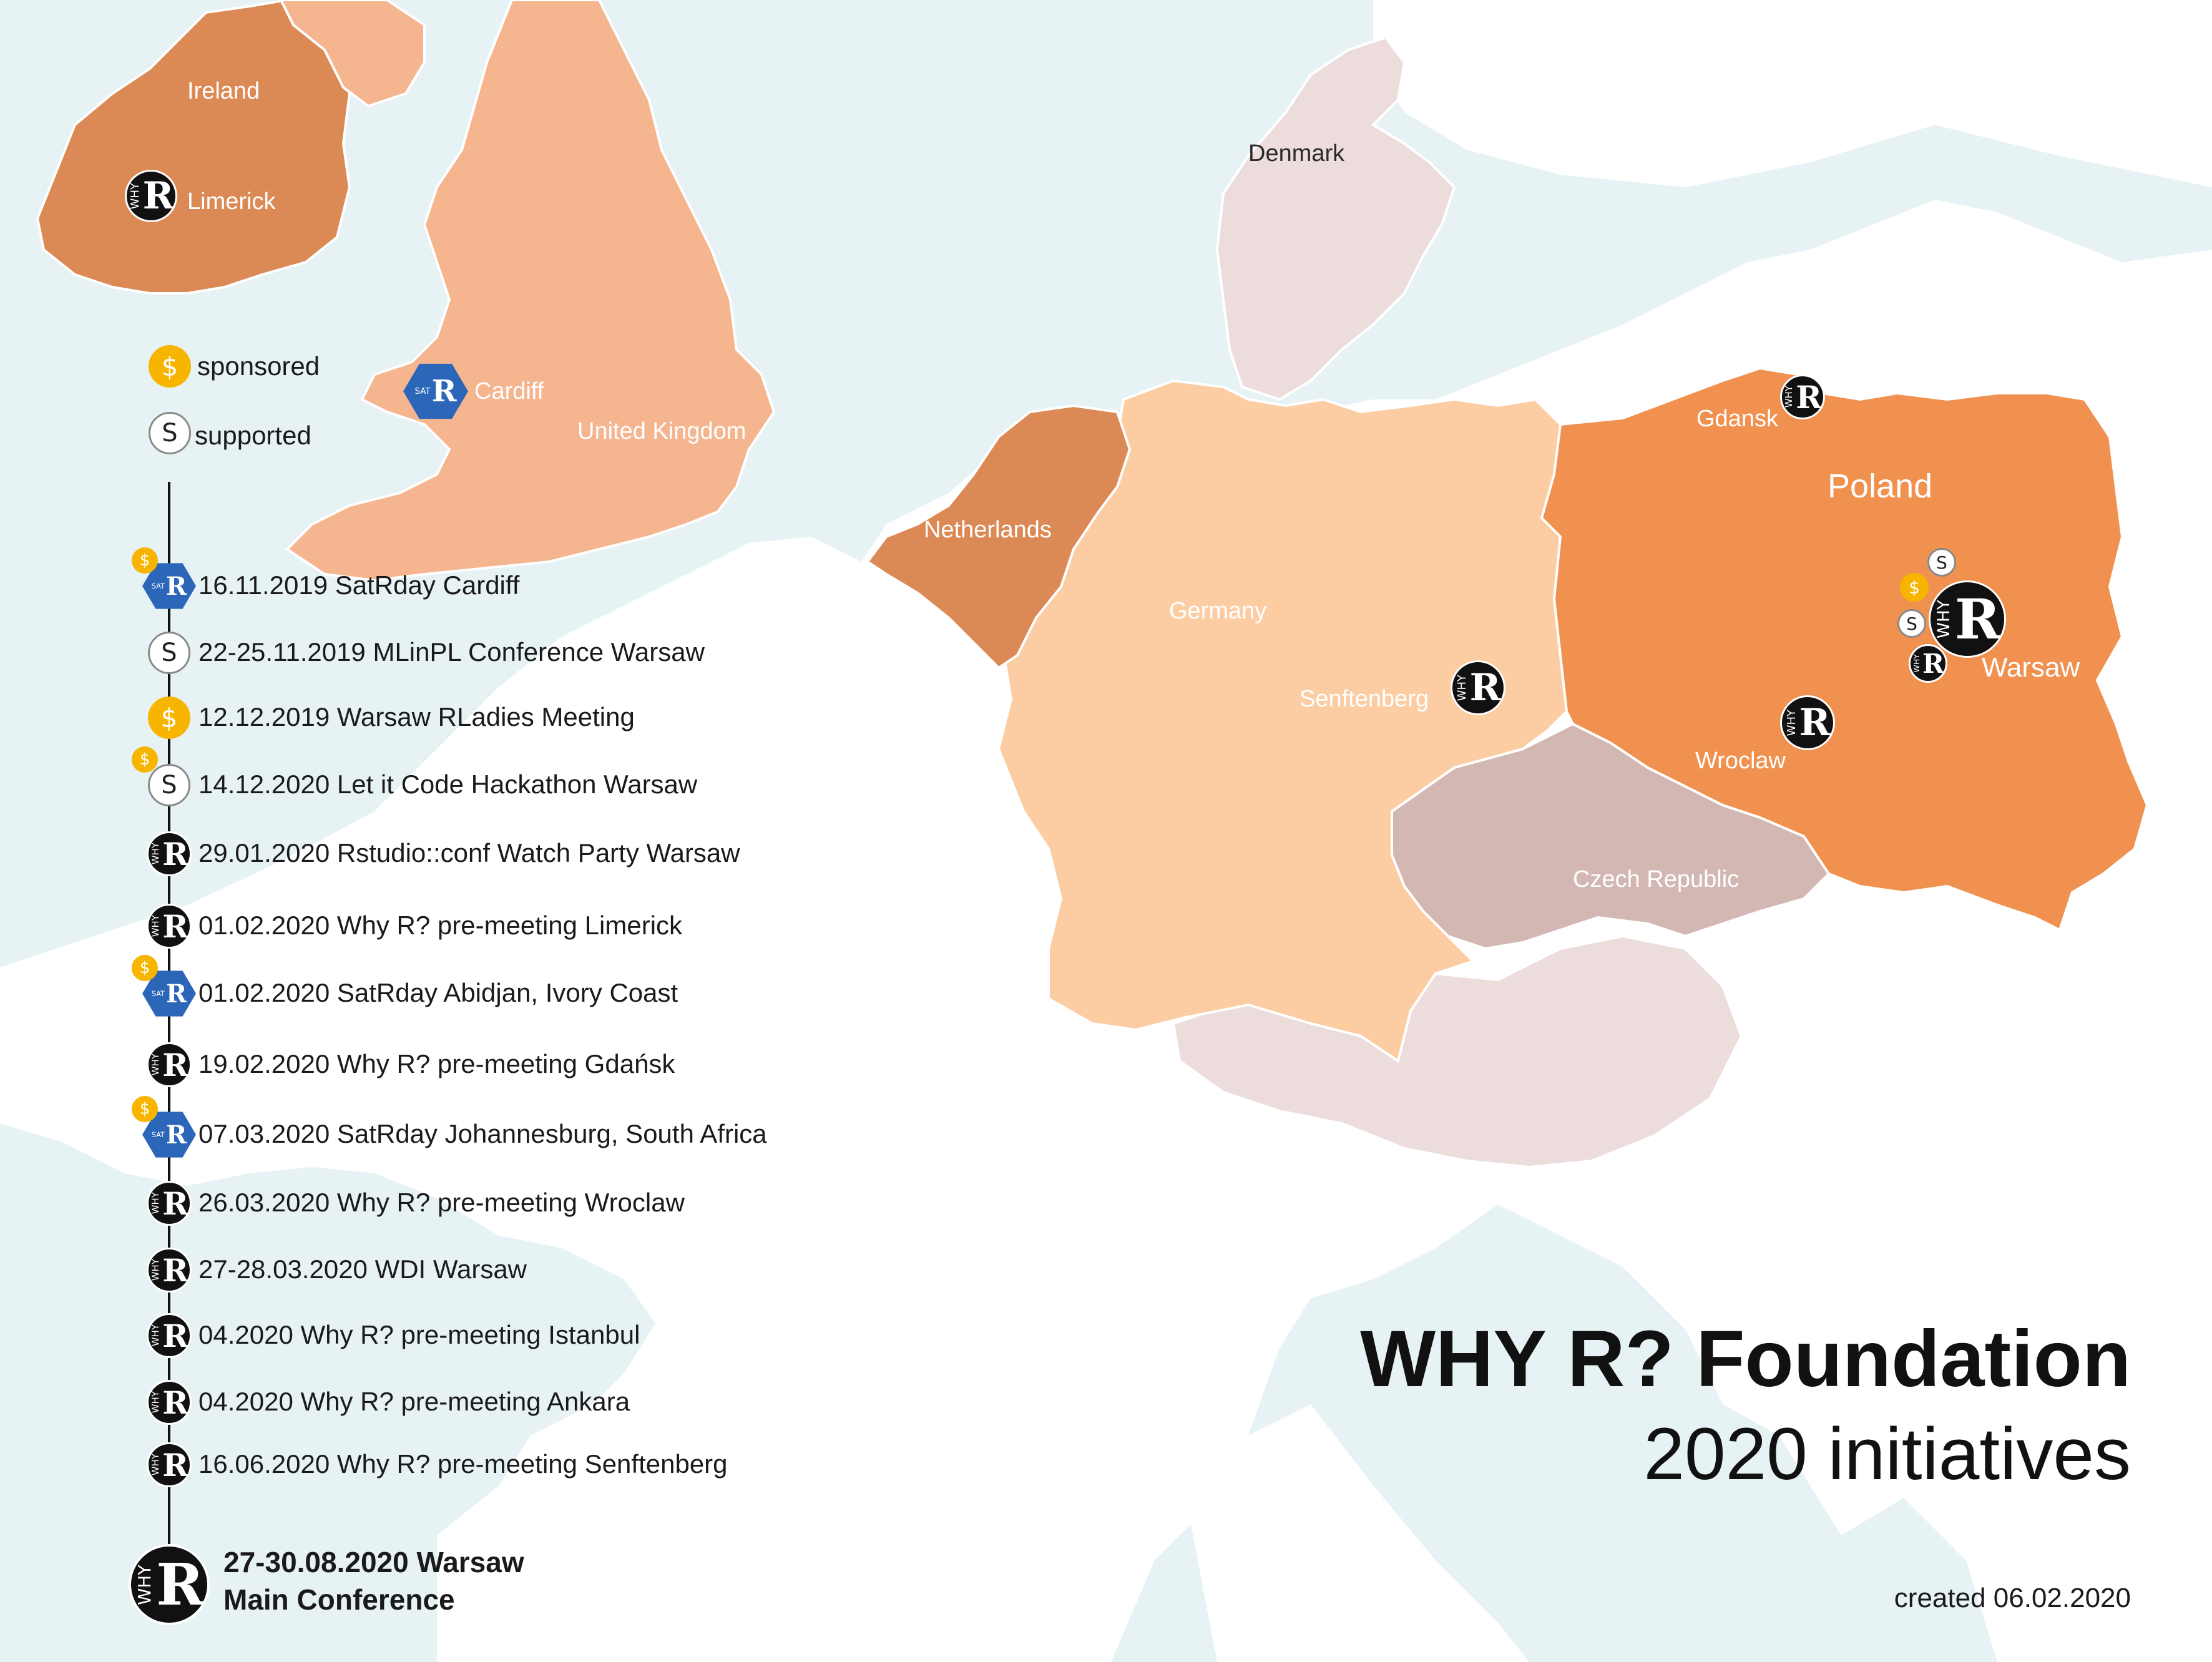 This screenshot has width=2212, height=1662. I want to click on whyr-marker-warsaw: WHY R, so click(1967, 619).